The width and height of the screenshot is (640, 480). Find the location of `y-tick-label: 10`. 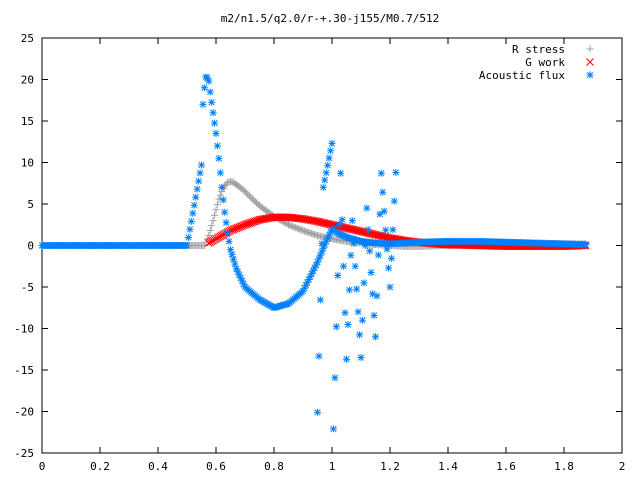

y-tick-label: 10 is located at coordinates (27, 163).